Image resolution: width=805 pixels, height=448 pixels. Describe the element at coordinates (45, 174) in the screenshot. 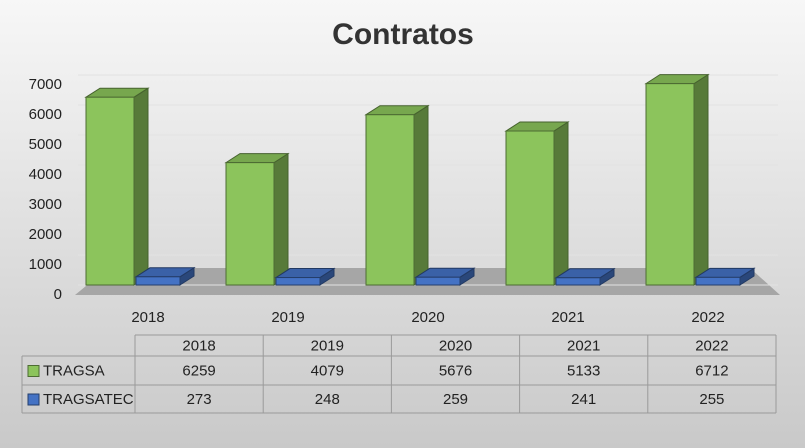

I see `y-tick-label: 4000` at that location.